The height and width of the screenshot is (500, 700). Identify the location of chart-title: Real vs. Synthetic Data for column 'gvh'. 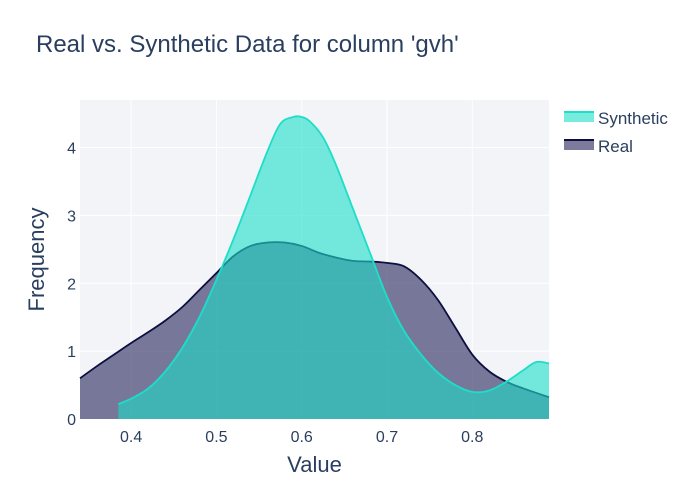
(247, 44).